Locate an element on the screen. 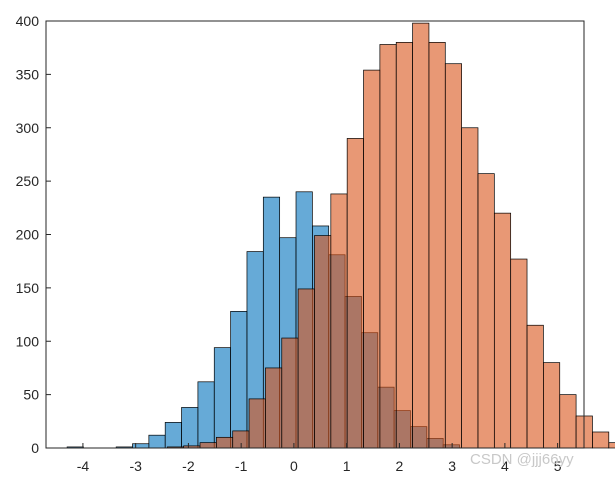 This screenshot has width=615, height=478. y-tick-label: 50 is located at coordinates (31, 395).